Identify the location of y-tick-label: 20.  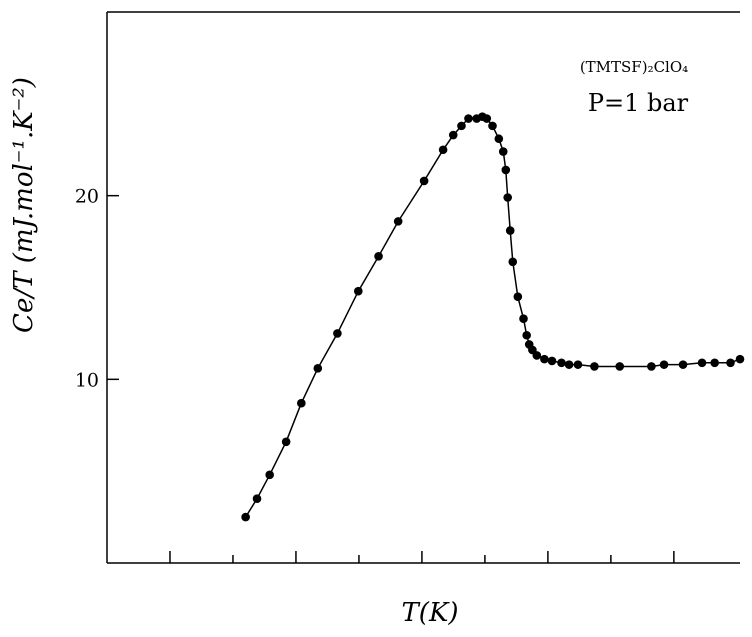
(87, 197).